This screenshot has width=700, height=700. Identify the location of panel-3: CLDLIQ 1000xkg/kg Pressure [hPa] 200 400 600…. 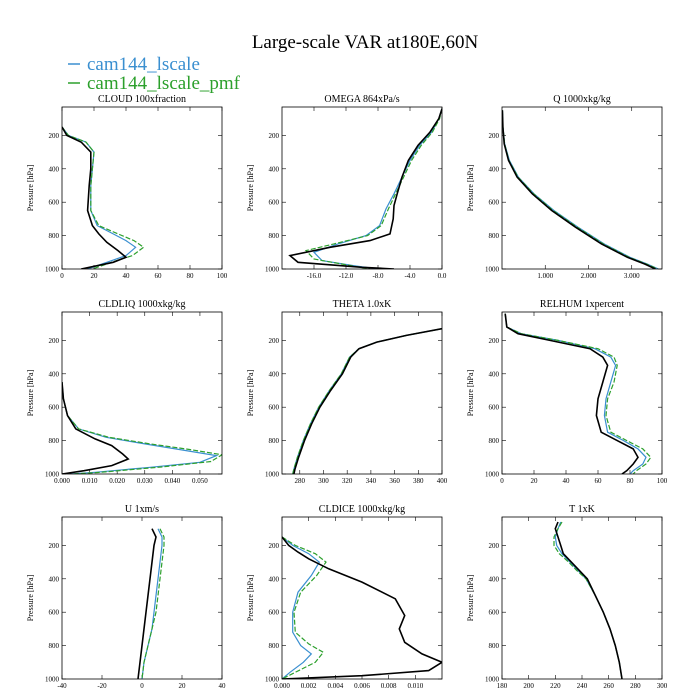
(124, 392).